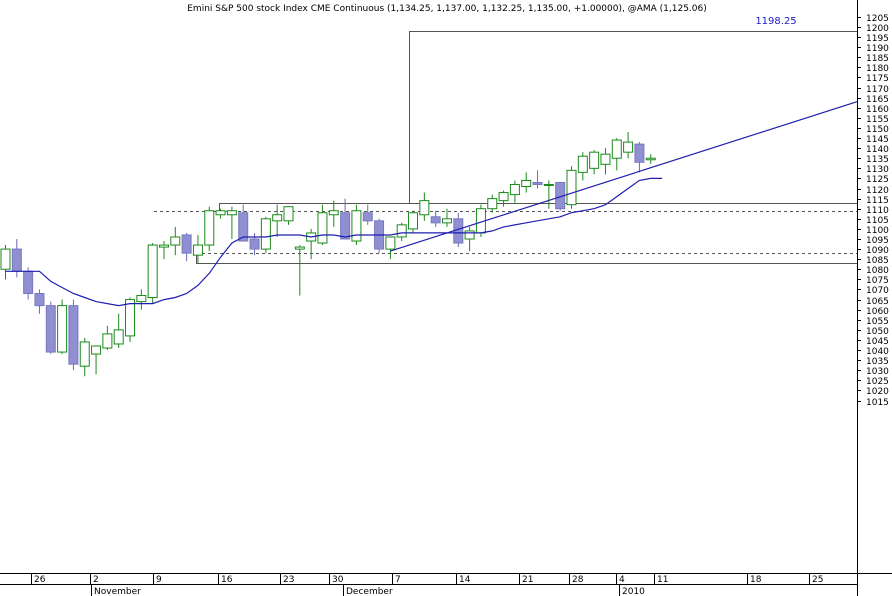  I want to click on price-tick-label: 1150, so click(877, 130).